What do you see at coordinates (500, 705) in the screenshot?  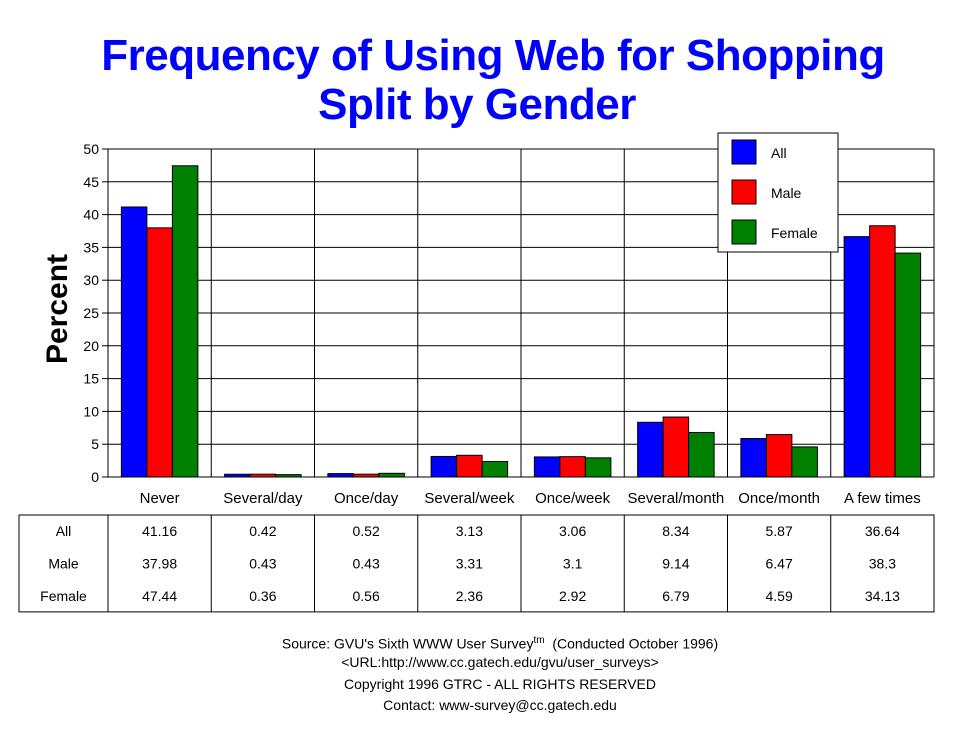 I see `footer-contact: Contact: www-survey@cc.gatech.edu` at bounding box center [500, 705].